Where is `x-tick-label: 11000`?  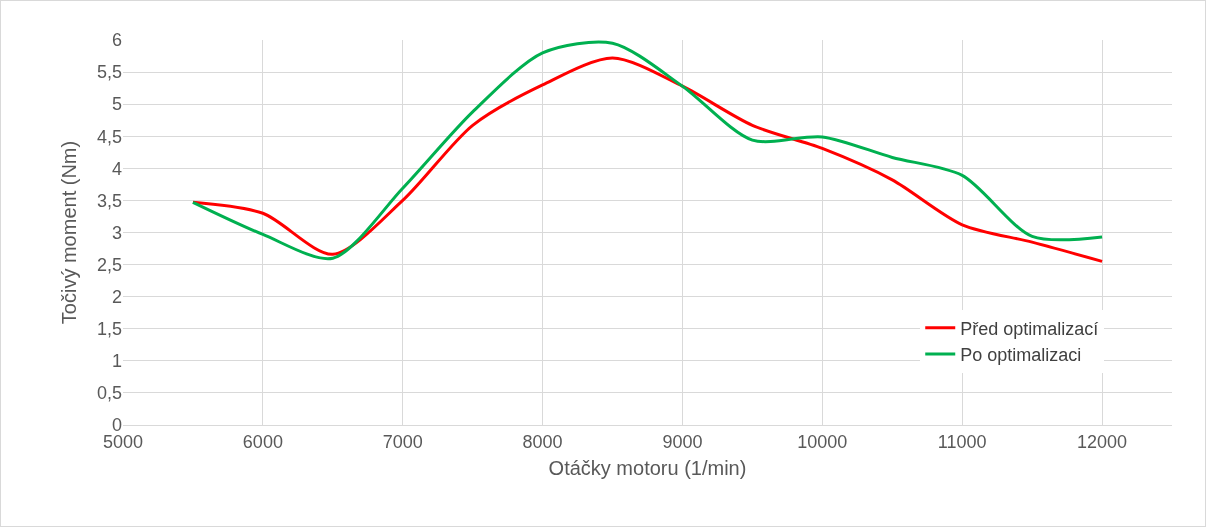 x-tick-label: 11000 is located at coordinates (962, 441).